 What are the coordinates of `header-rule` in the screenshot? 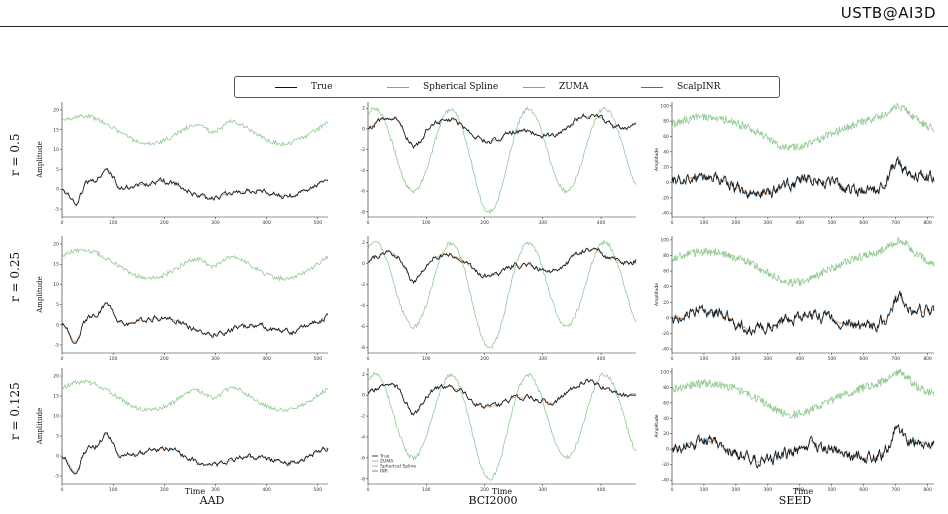 It's located at (474, 26).